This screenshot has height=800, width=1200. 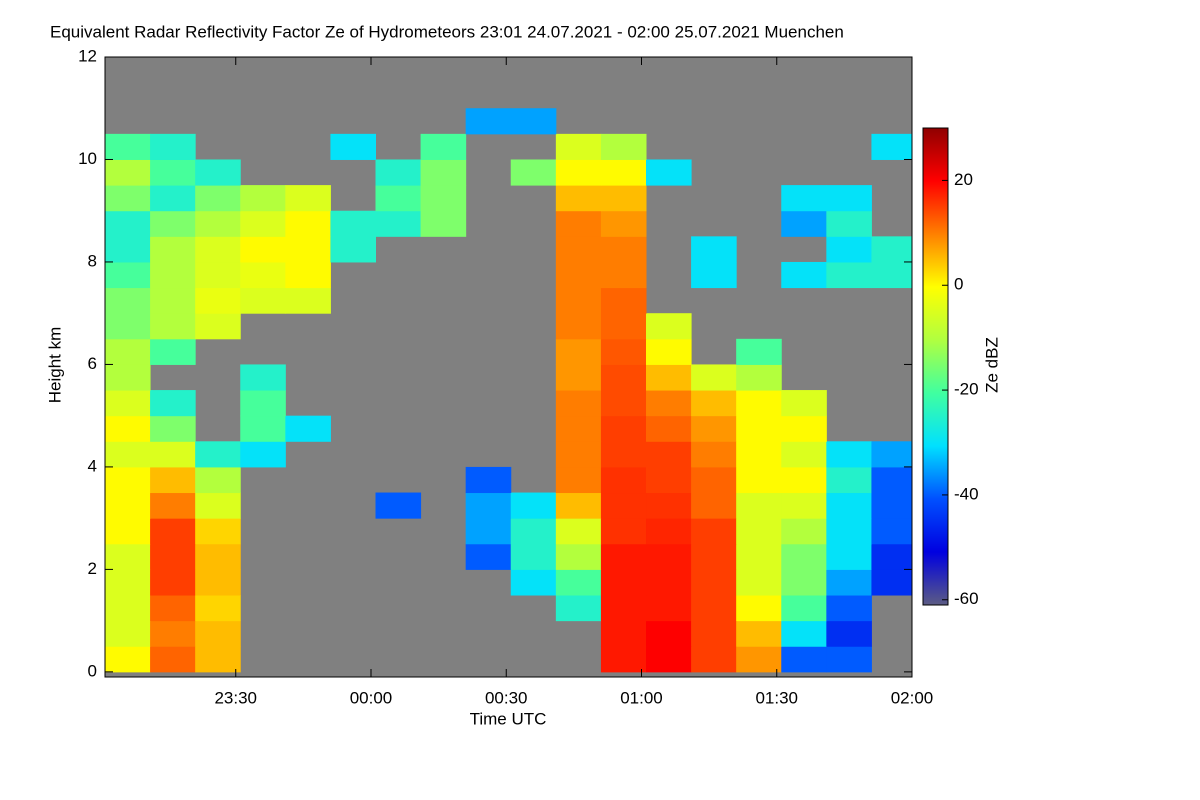 I want to click on y-tick-label: 2, so click(x=92, y=568).